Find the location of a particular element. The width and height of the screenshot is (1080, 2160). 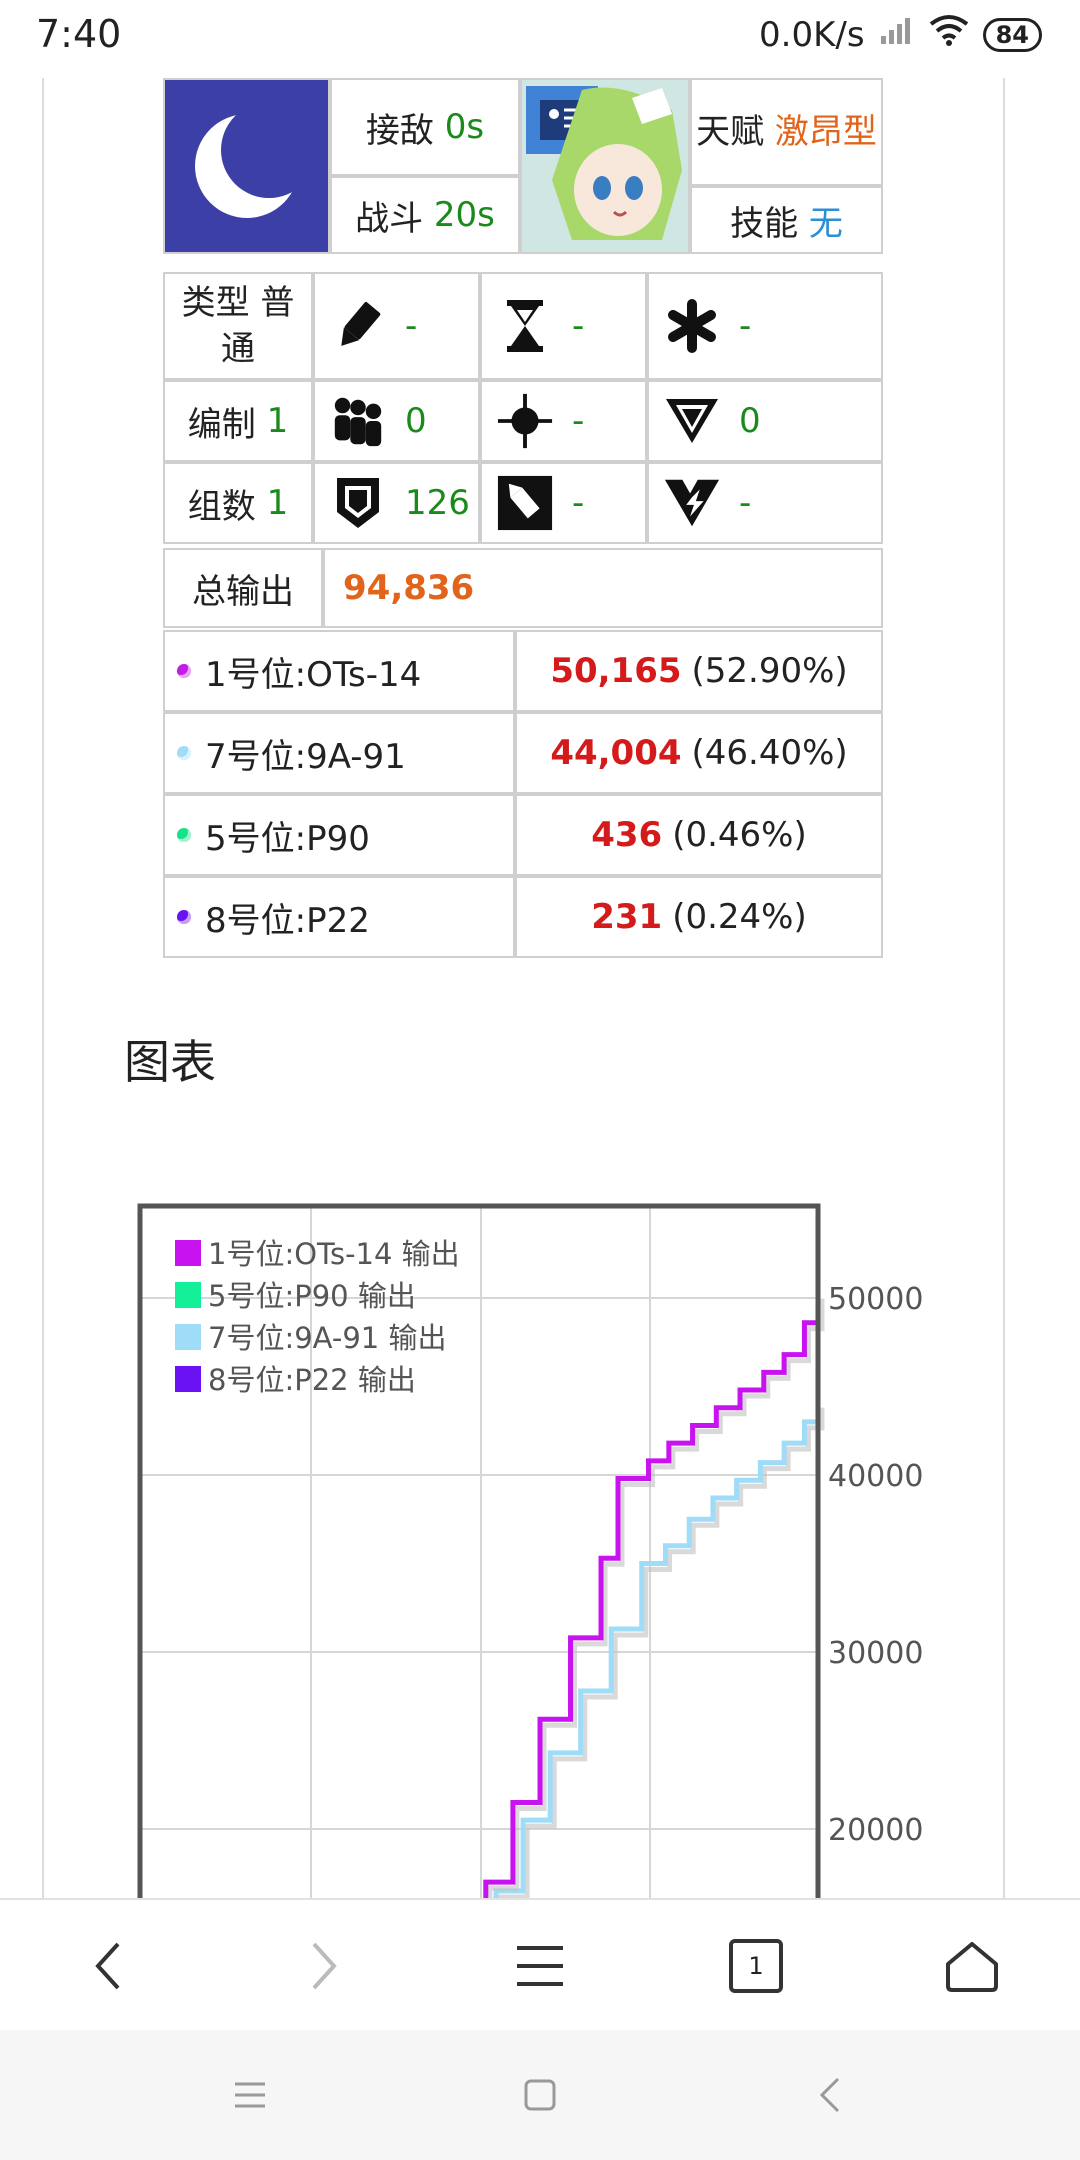

menu-button is located at coordinates (540, 1966).